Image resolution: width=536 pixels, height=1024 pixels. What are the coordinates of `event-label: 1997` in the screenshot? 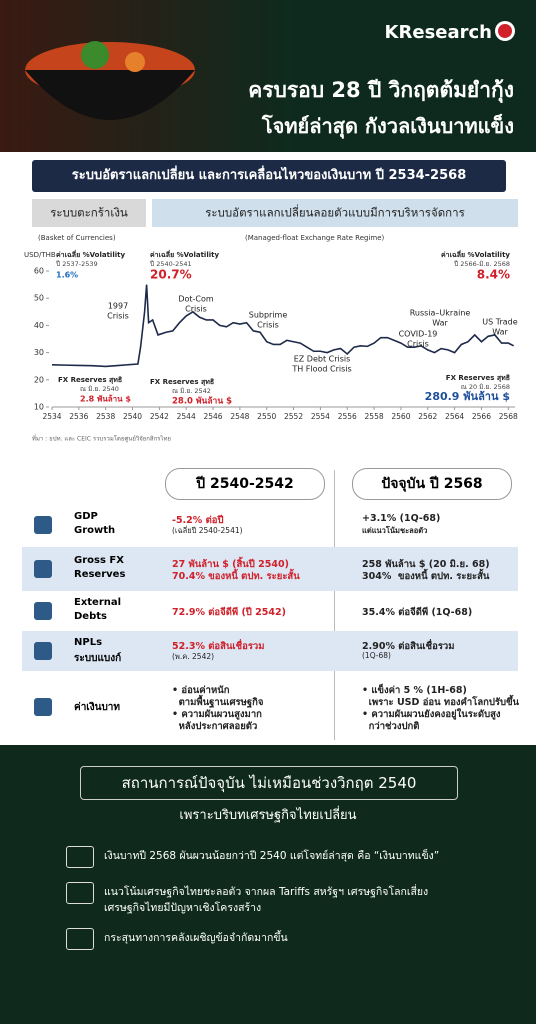 It's located at (118, 306).